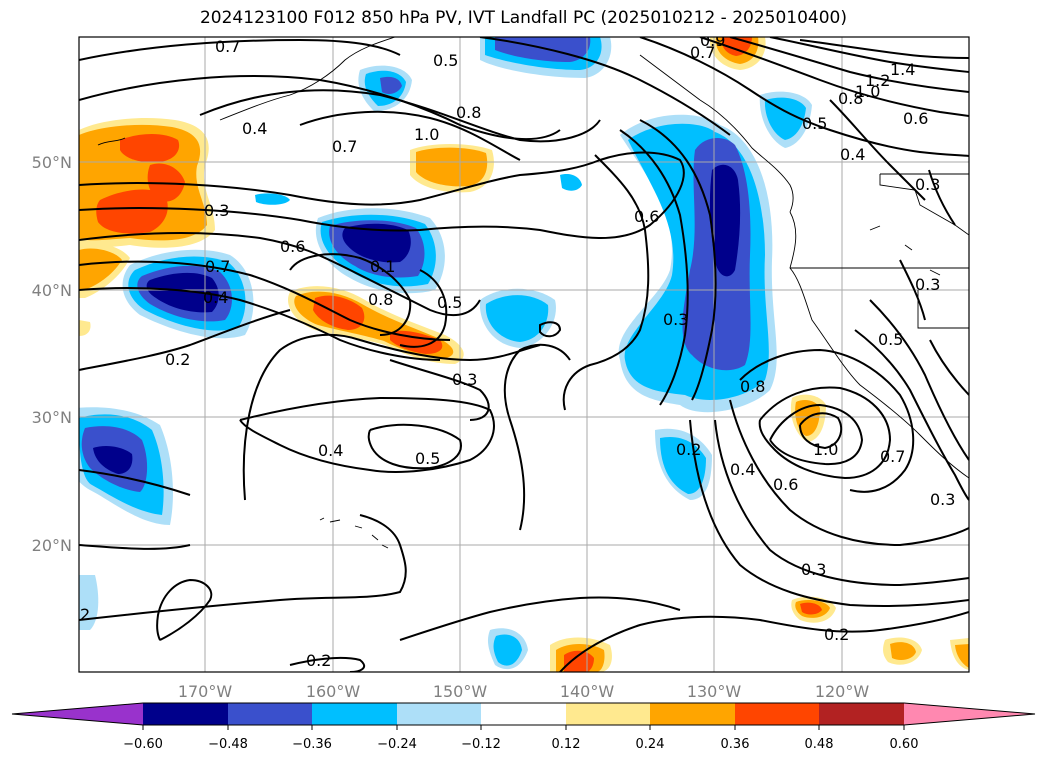 The height and width of the screenshot is (765, 1047). Describe the element at coordinates (904, 744) in the screenshot. I see `colorbar-tick-label: 0.60` at that location.